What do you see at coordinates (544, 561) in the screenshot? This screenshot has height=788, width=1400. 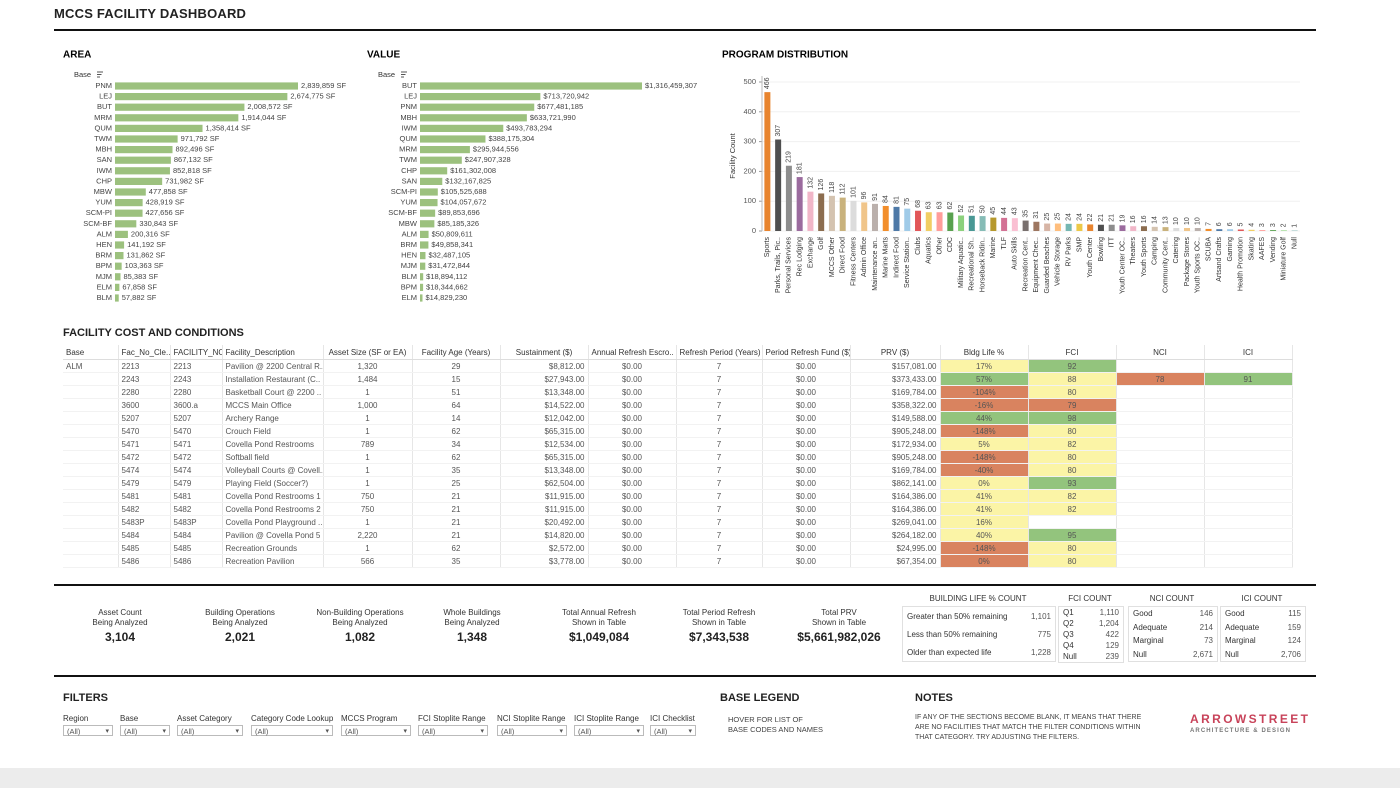 I see `table-cell: $3,778.00` at bounding box center [544, 561].